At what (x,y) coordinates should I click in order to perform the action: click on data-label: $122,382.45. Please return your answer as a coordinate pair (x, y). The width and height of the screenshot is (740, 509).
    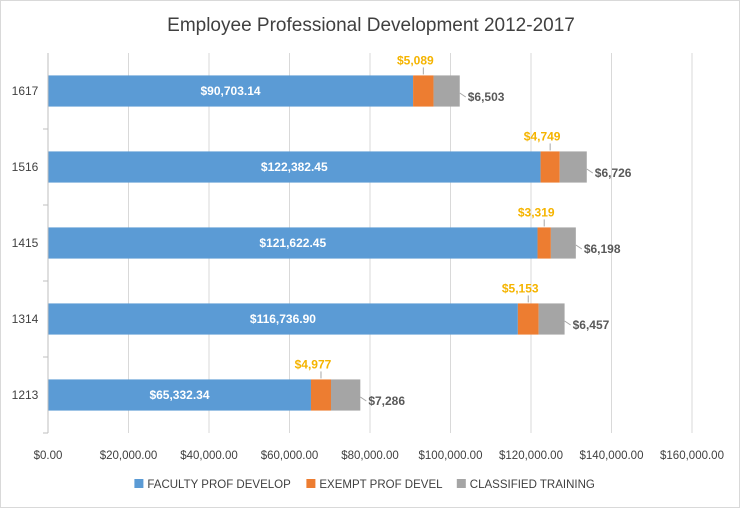
    Looking at the image, I should click on (294, 167).